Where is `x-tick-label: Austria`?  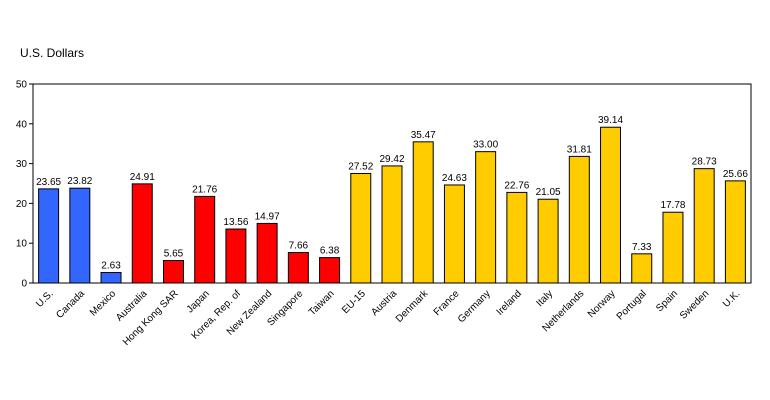
x-tick-label: Austria is located at coordinates (384, 303).